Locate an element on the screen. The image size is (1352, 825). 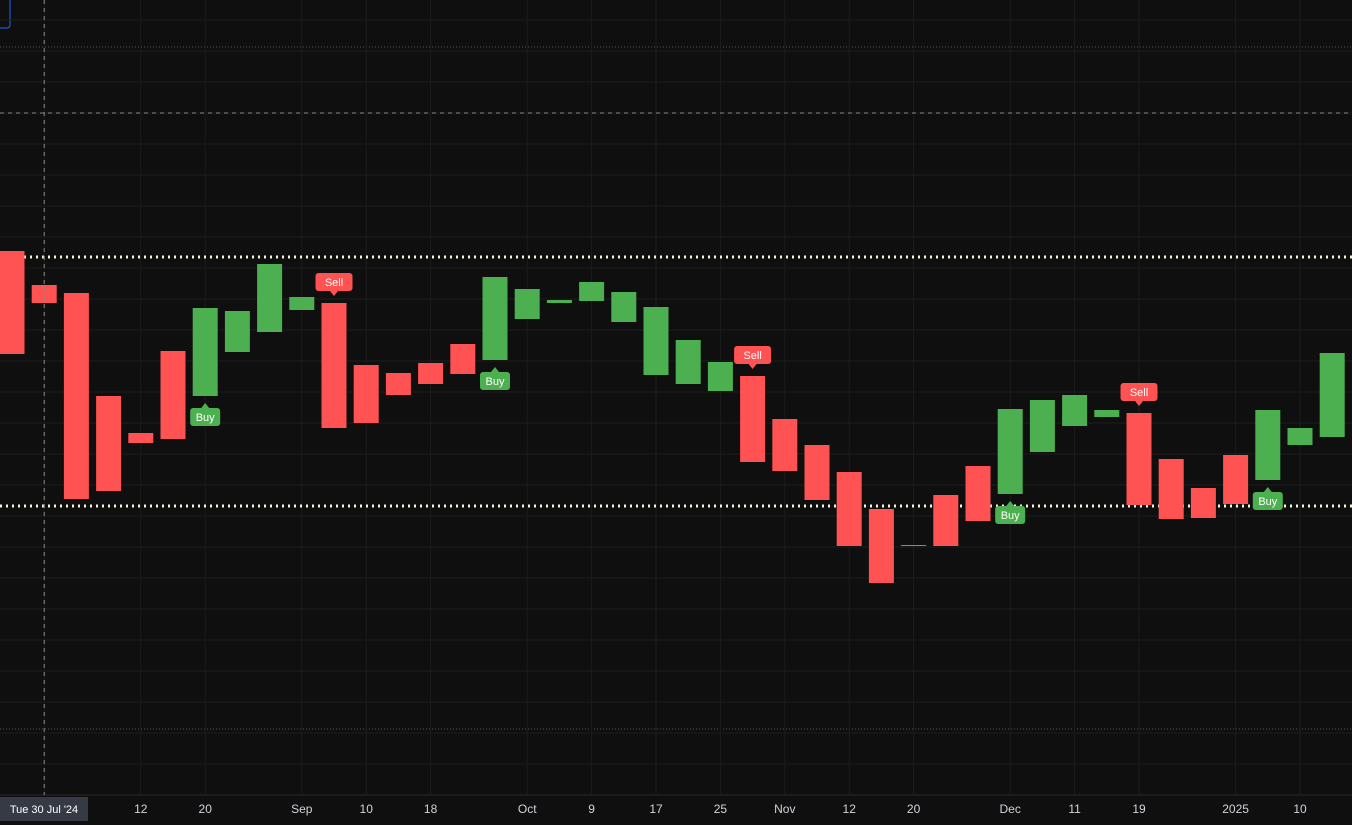
crosshair-label-bg is located at coordinates (44, 809).